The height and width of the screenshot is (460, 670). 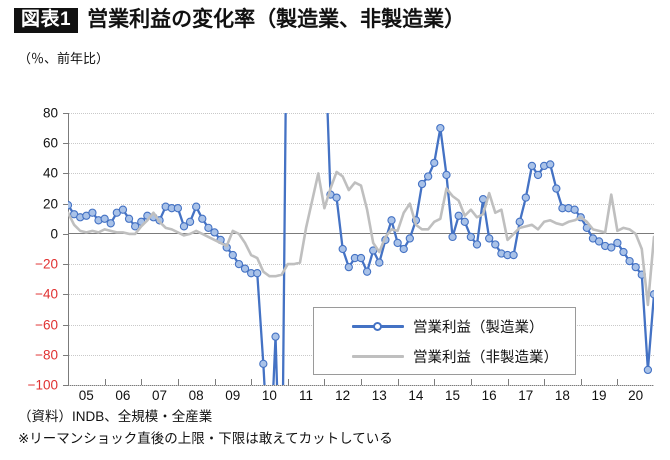 I want to click on x-axis-label: 20, so click(x=636, y=395).